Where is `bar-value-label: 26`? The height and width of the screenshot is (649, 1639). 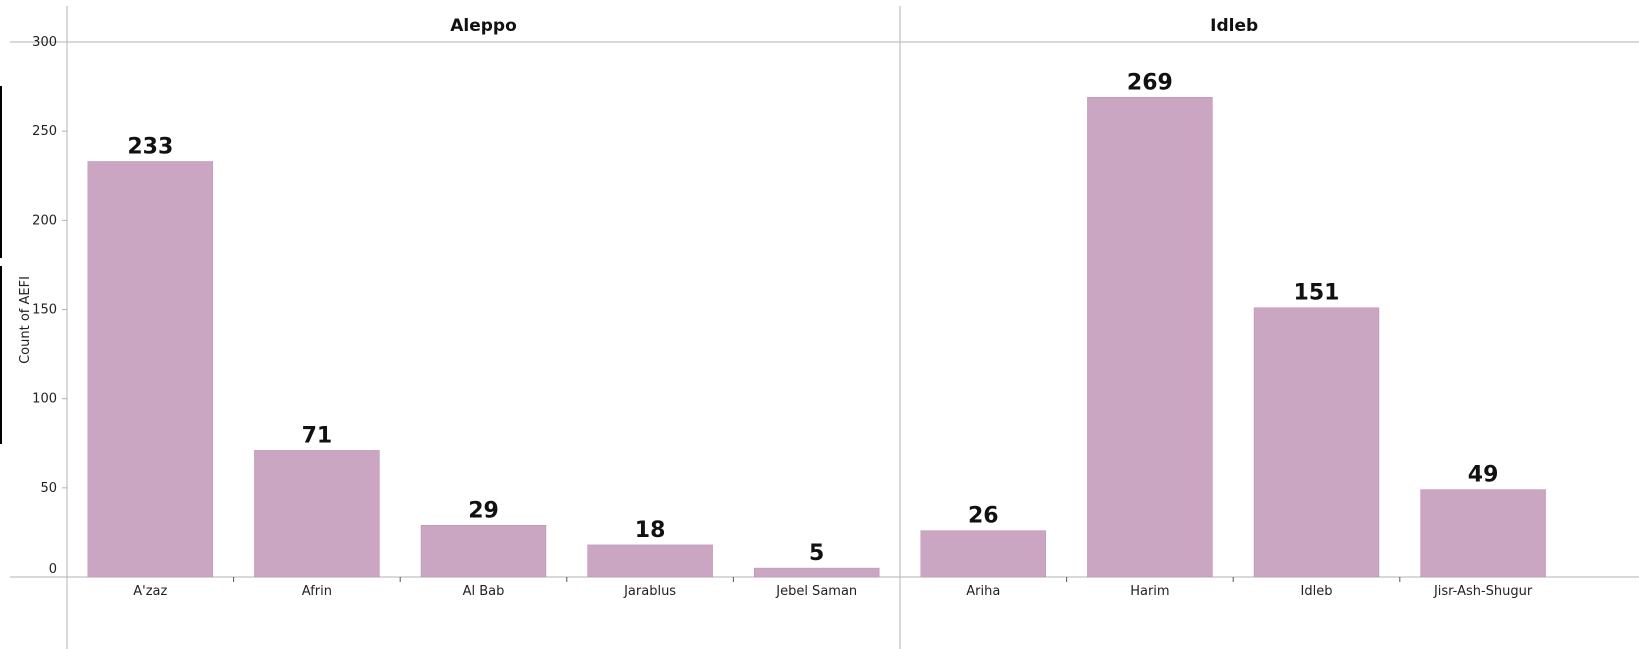
bar-value-label: 26 is located at coordinates (983, 516).